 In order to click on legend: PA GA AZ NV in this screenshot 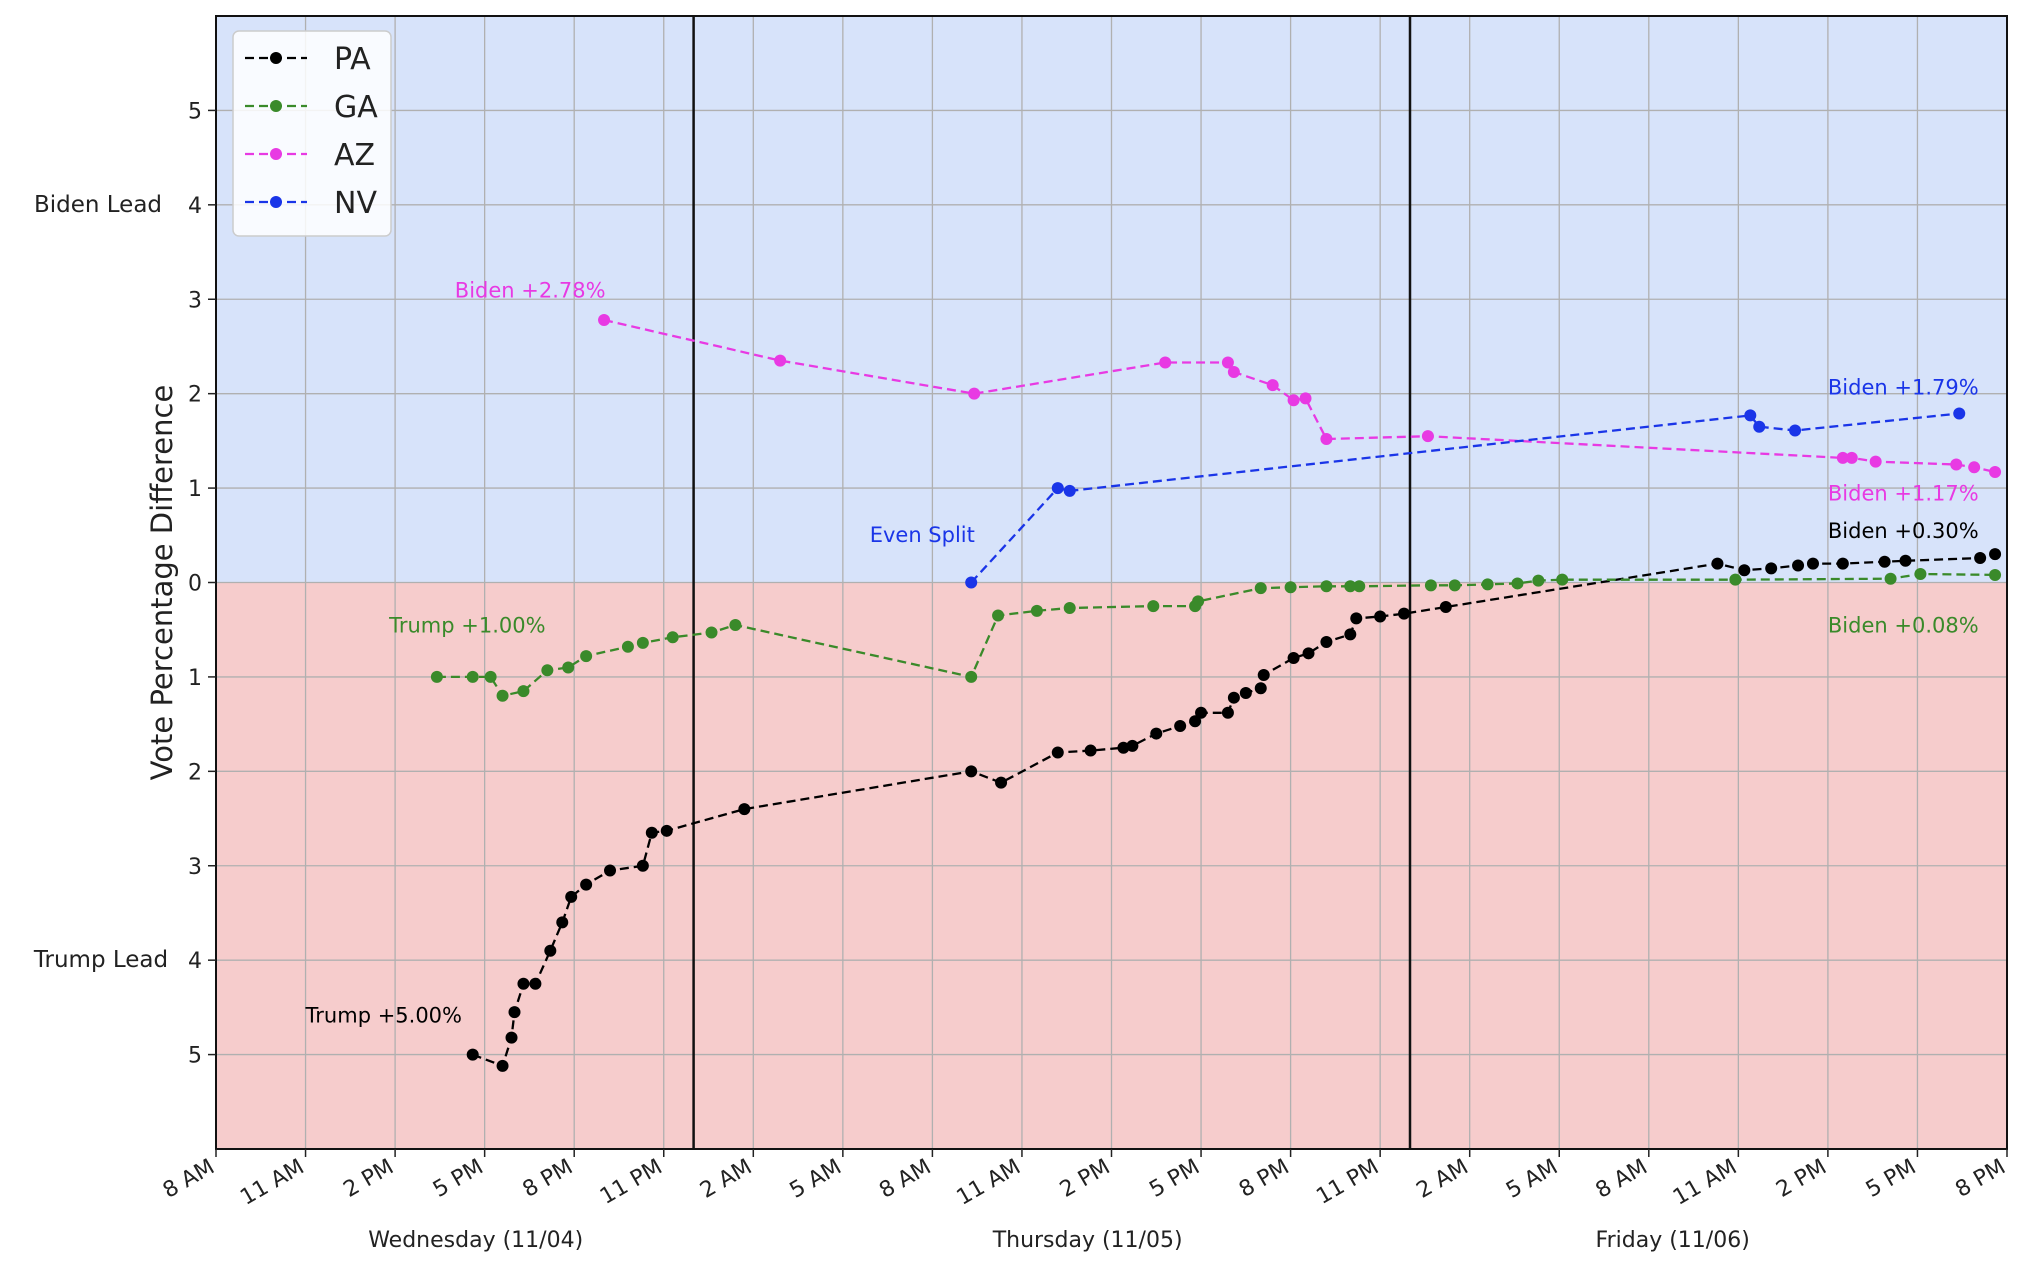, I will do `click(312, 133)`.